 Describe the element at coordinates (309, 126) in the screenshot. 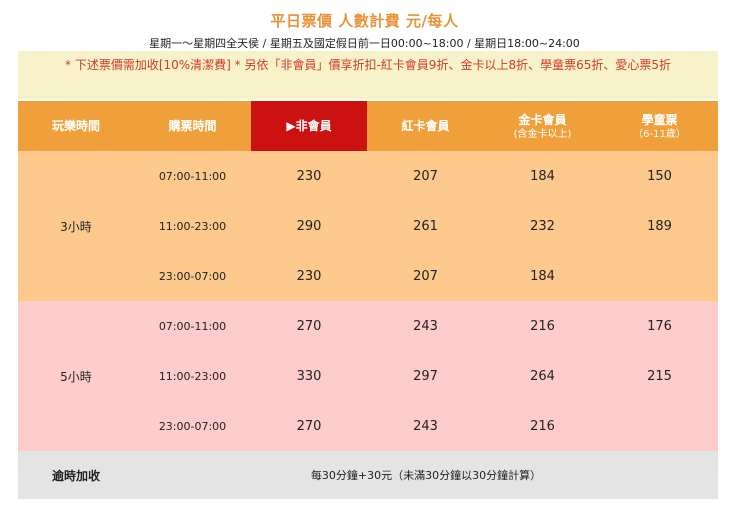

I see `tab-non-member: ▶非會員` at that location.